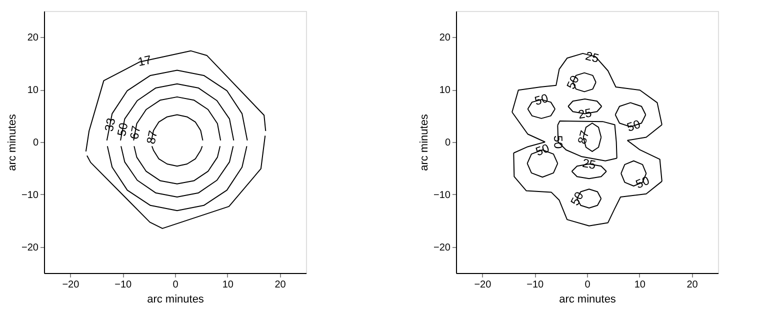 This screenshot has width=761, height=326. I want to click on annotation: 25, so click(585, 114).